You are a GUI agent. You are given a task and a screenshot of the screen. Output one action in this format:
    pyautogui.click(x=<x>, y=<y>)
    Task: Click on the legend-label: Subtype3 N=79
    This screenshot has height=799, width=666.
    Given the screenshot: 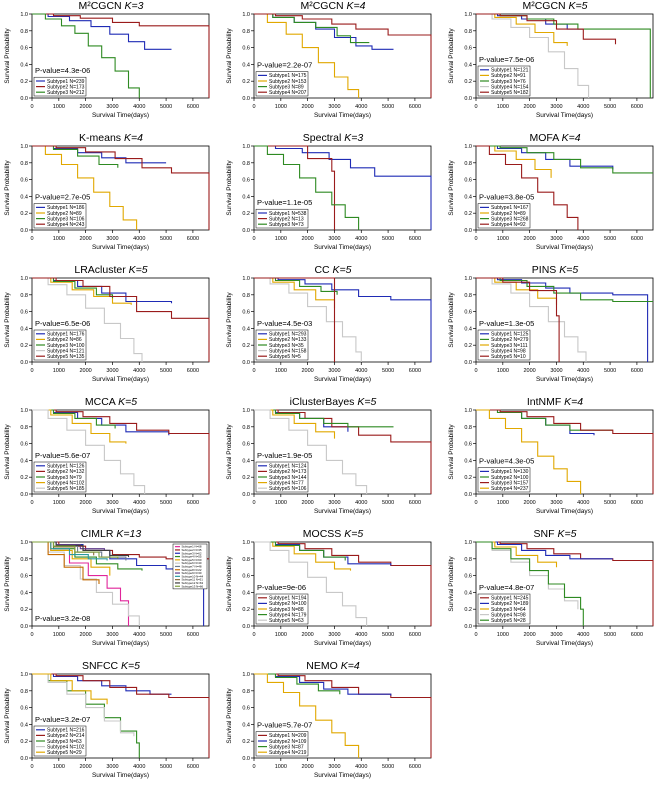 What is the action you would take?
    pyautogui.click(x=64, y=478)
    